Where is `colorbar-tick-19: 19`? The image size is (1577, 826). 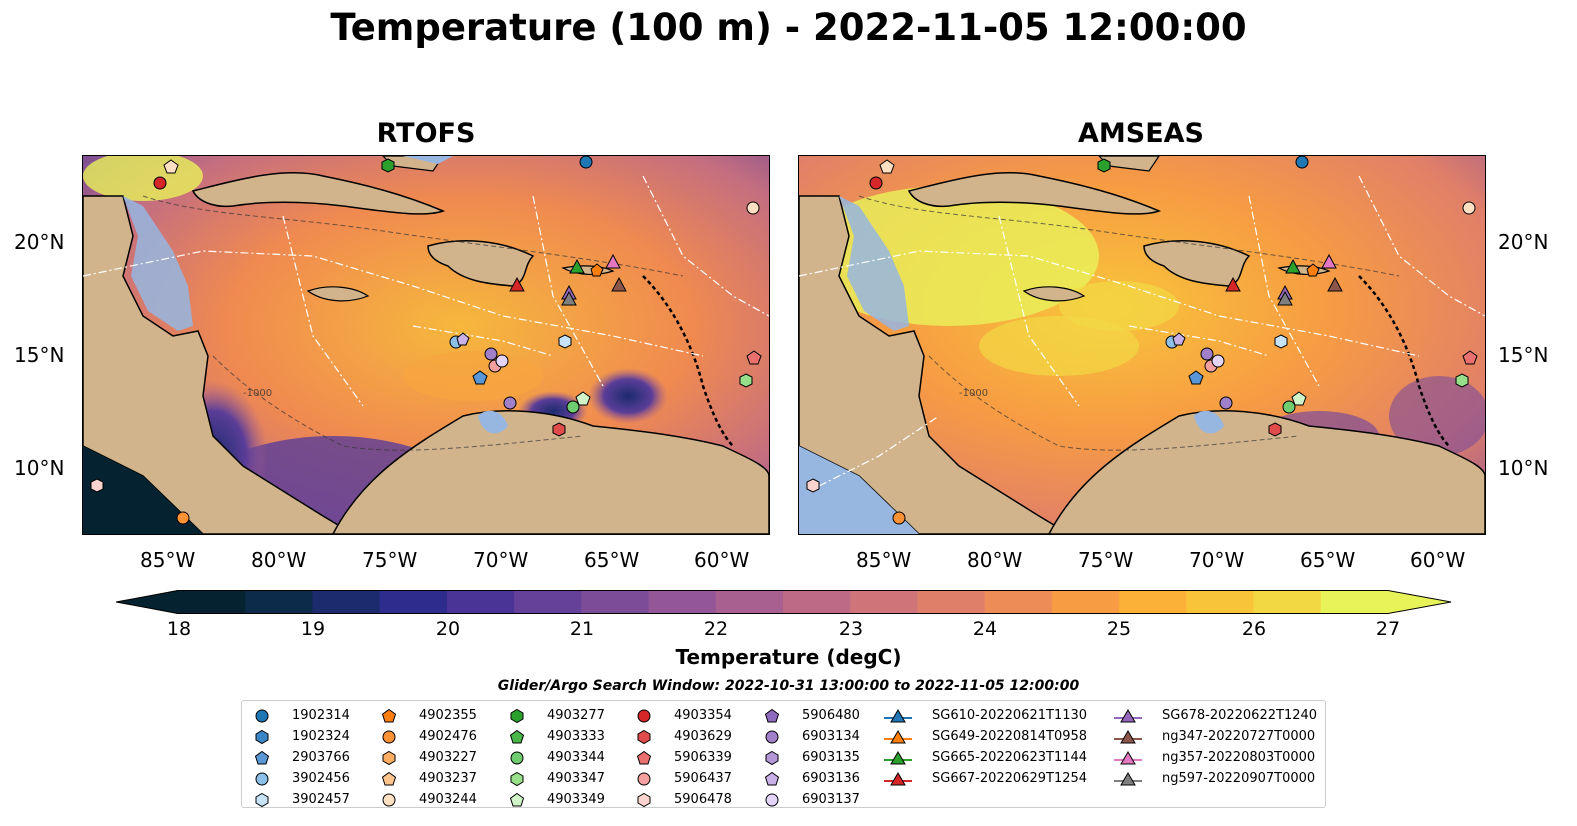
colorbar-tick-19: 19 is located at coordinates (313, 629).